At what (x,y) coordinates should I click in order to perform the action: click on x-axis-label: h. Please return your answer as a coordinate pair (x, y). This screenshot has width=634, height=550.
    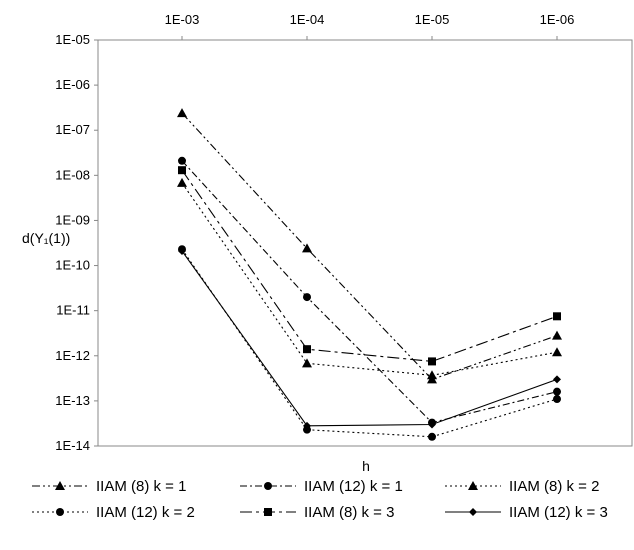
    Looking at the image, I should click on (366, 466).